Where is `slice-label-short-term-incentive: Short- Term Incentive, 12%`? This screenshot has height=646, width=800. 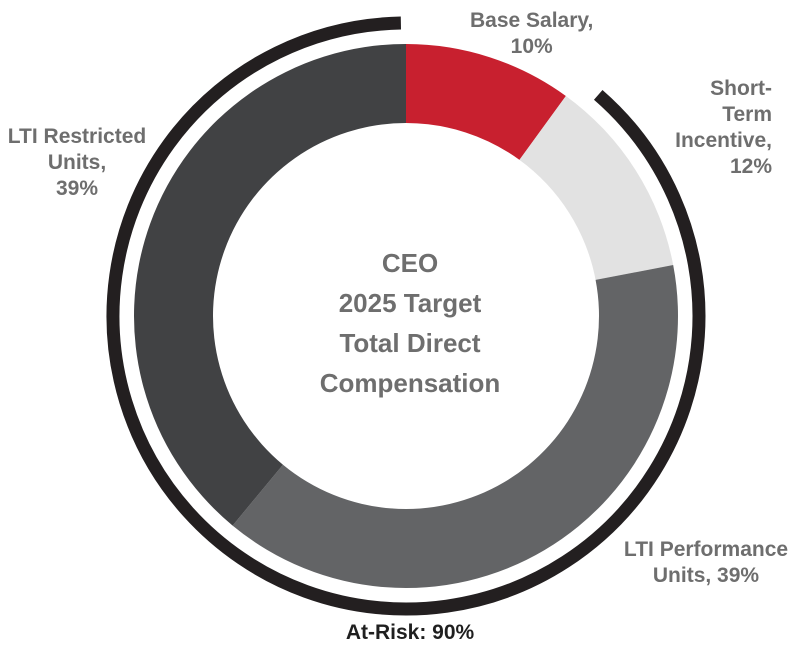 slice-label-short-term-incentive: Short- Term Incentive, 12% is located at coordinates (723, 127).